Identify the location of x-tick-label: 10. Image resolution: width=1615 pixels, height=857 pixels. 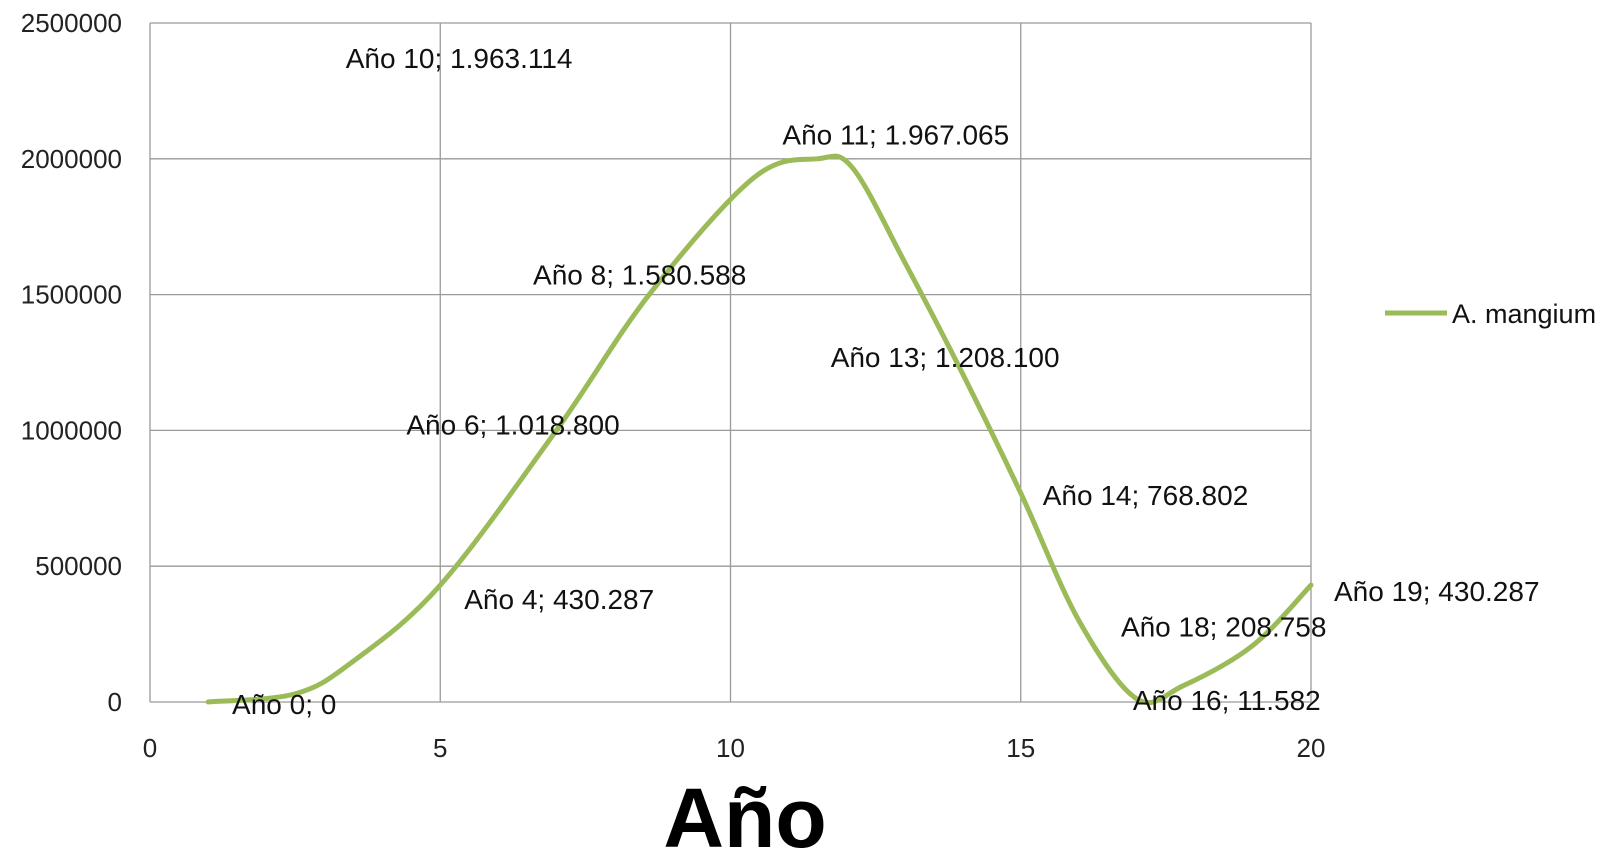
(730, 748).